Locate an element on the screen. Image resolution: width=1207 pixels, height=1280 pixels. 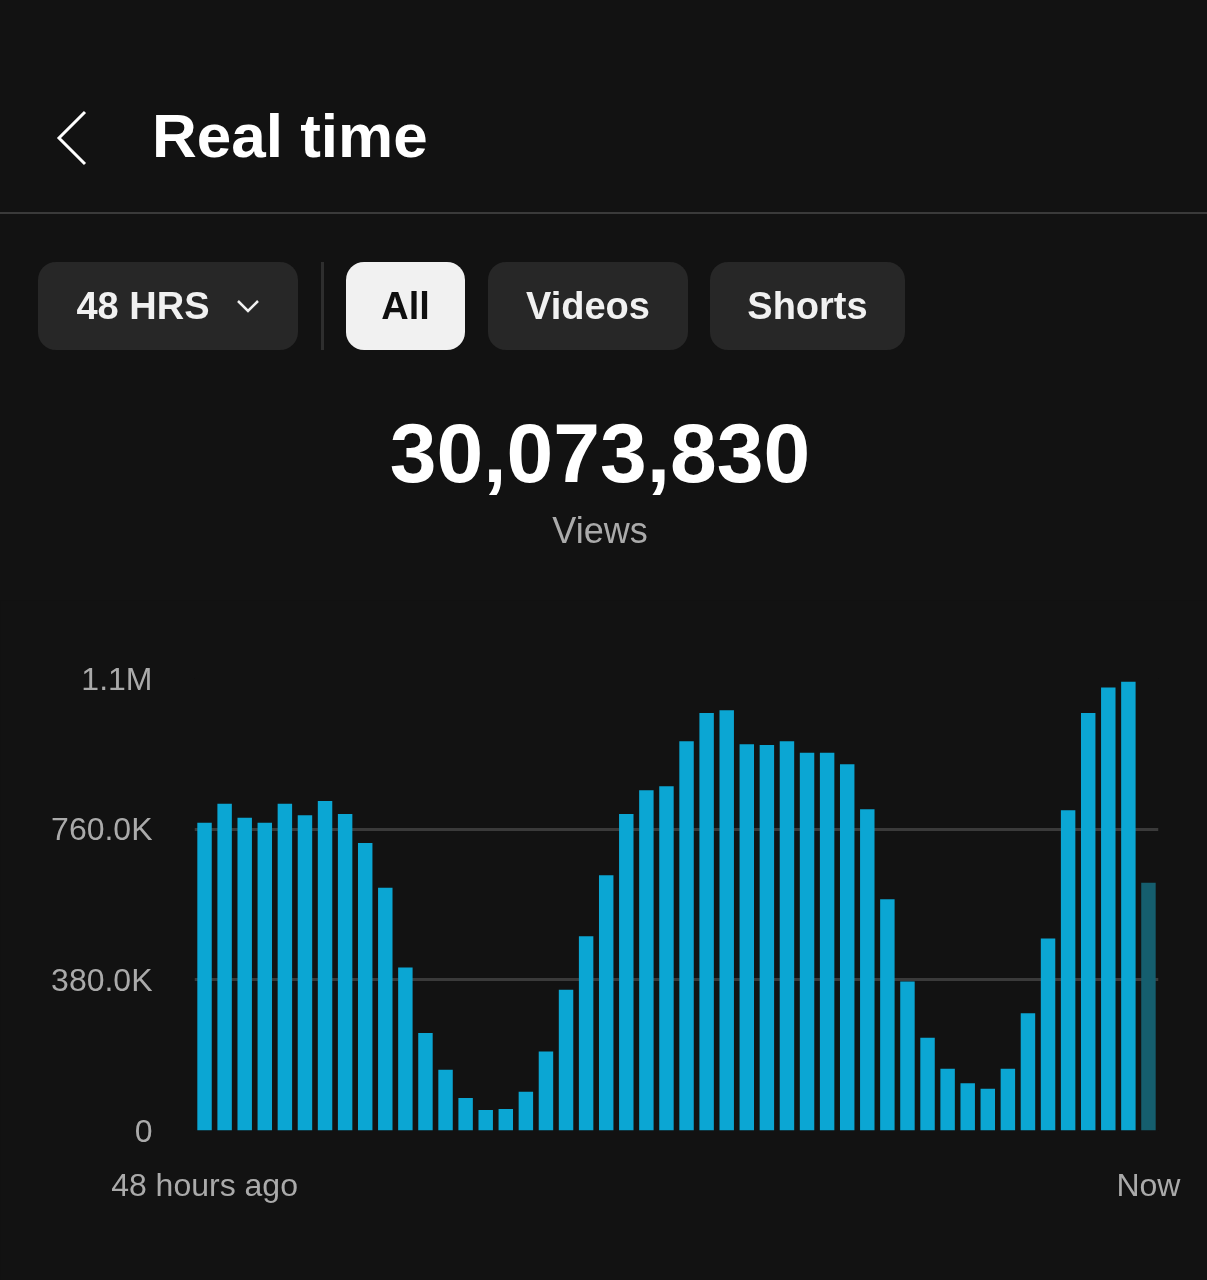
text: 48 HRS is located at coordinates (168, 306).